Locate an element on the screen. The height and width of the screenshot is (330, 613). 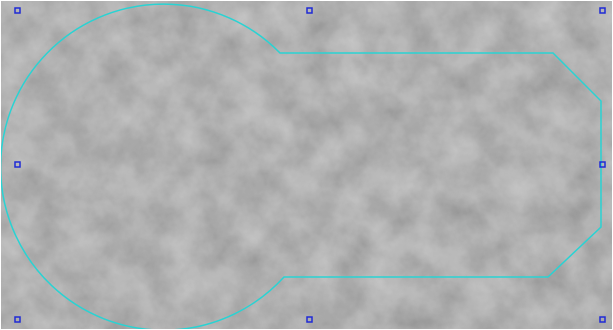
handle-top-right is located at coordinates (602, 10).